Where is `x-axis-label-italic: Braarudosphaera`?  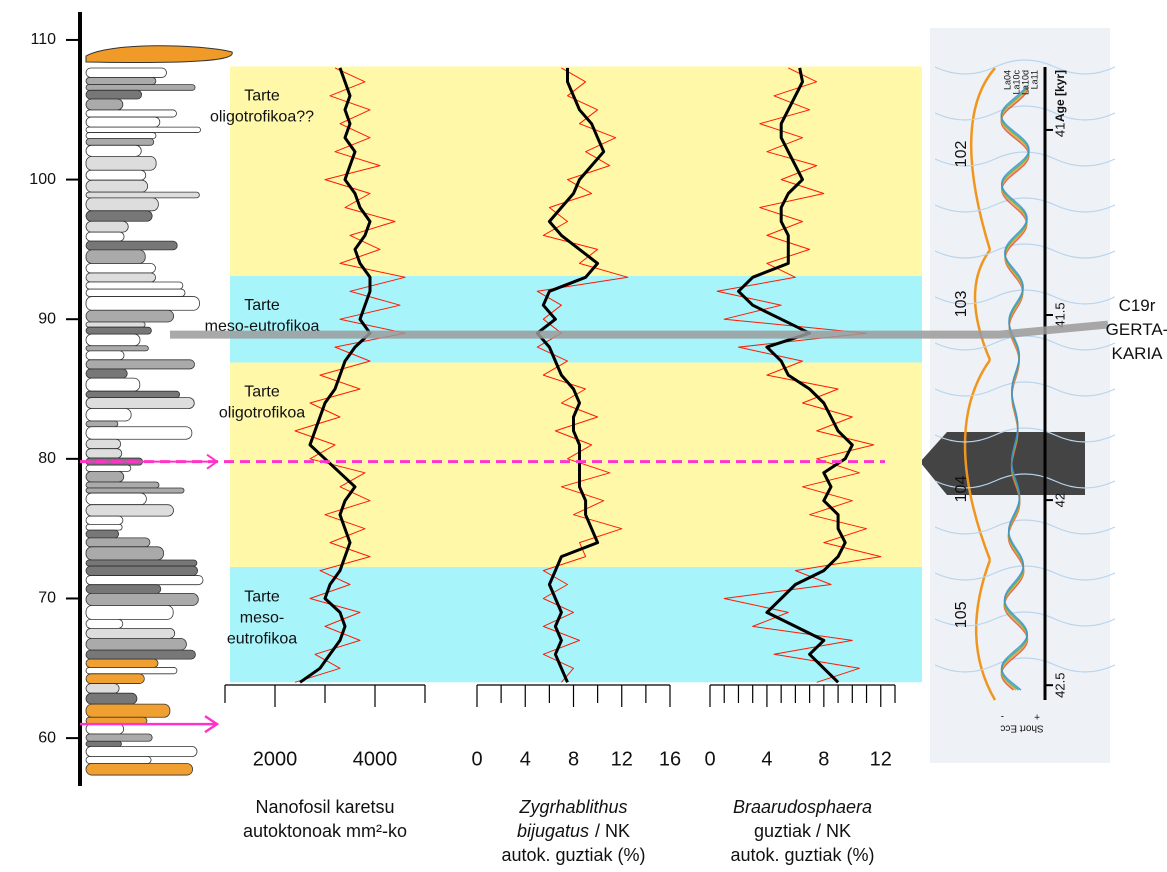 x-axis-label-italic: Braarudosphaera is located at coordinates (802, 807).